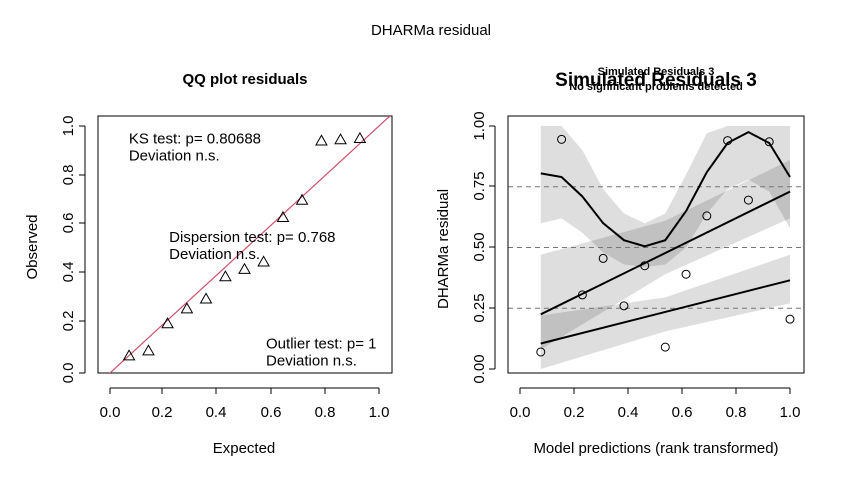  Describe the element at coordinates (682, 412) in the screenshot. I see `resid-x-tick-label: 0.6` at that location.